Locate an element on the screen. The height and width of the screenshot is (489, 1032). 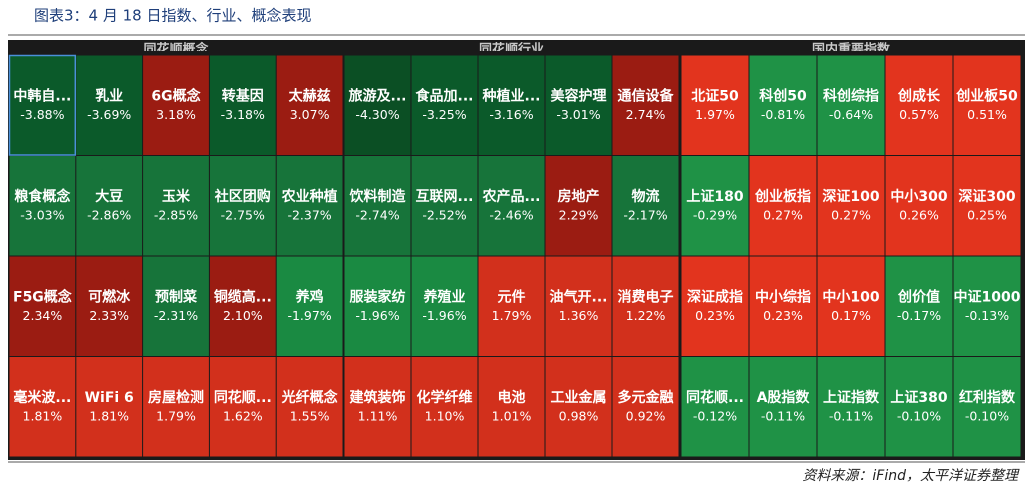
tile-value: 2.74% is located at coordinates (646, 114).